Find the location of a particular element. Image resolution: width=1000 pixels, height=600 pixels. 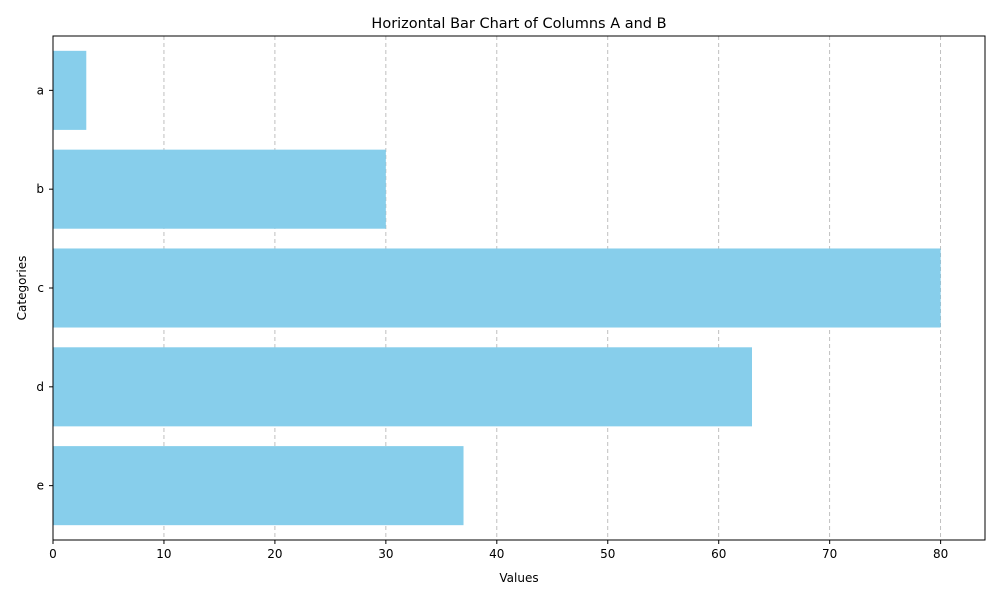

bar-c is located at coordinates (497, 288).